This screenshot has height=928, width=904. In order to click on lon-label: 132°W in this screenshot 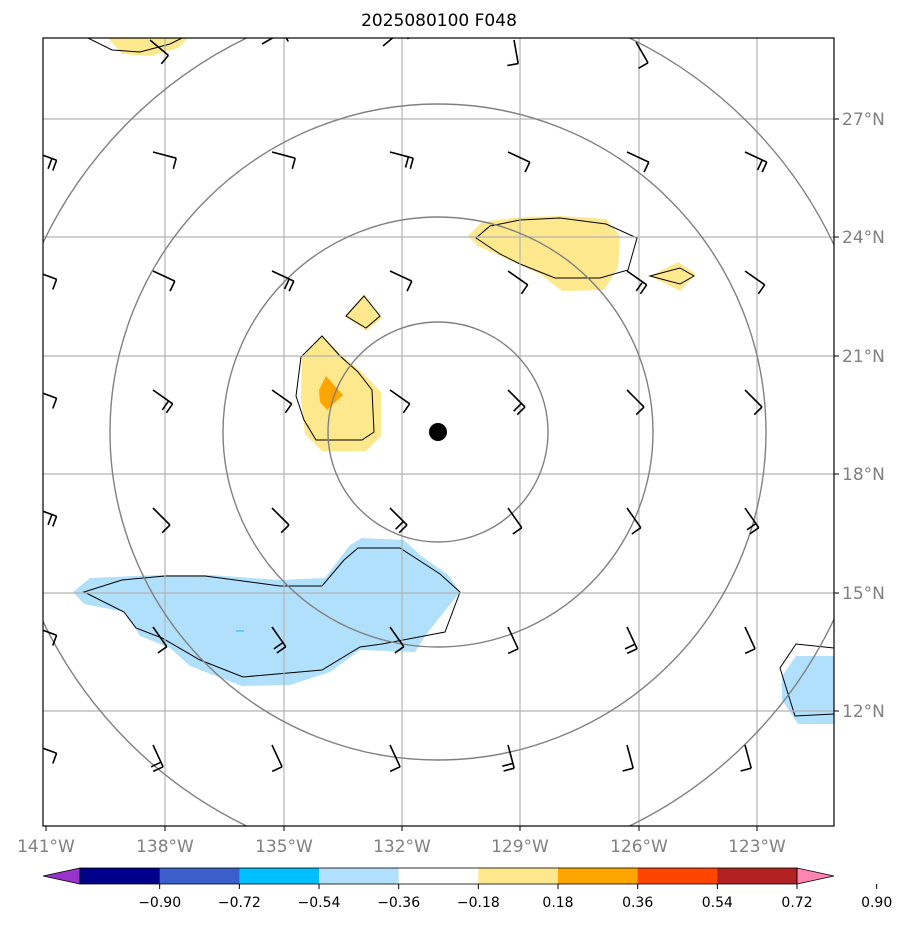, I will do `click(402, 847)`.